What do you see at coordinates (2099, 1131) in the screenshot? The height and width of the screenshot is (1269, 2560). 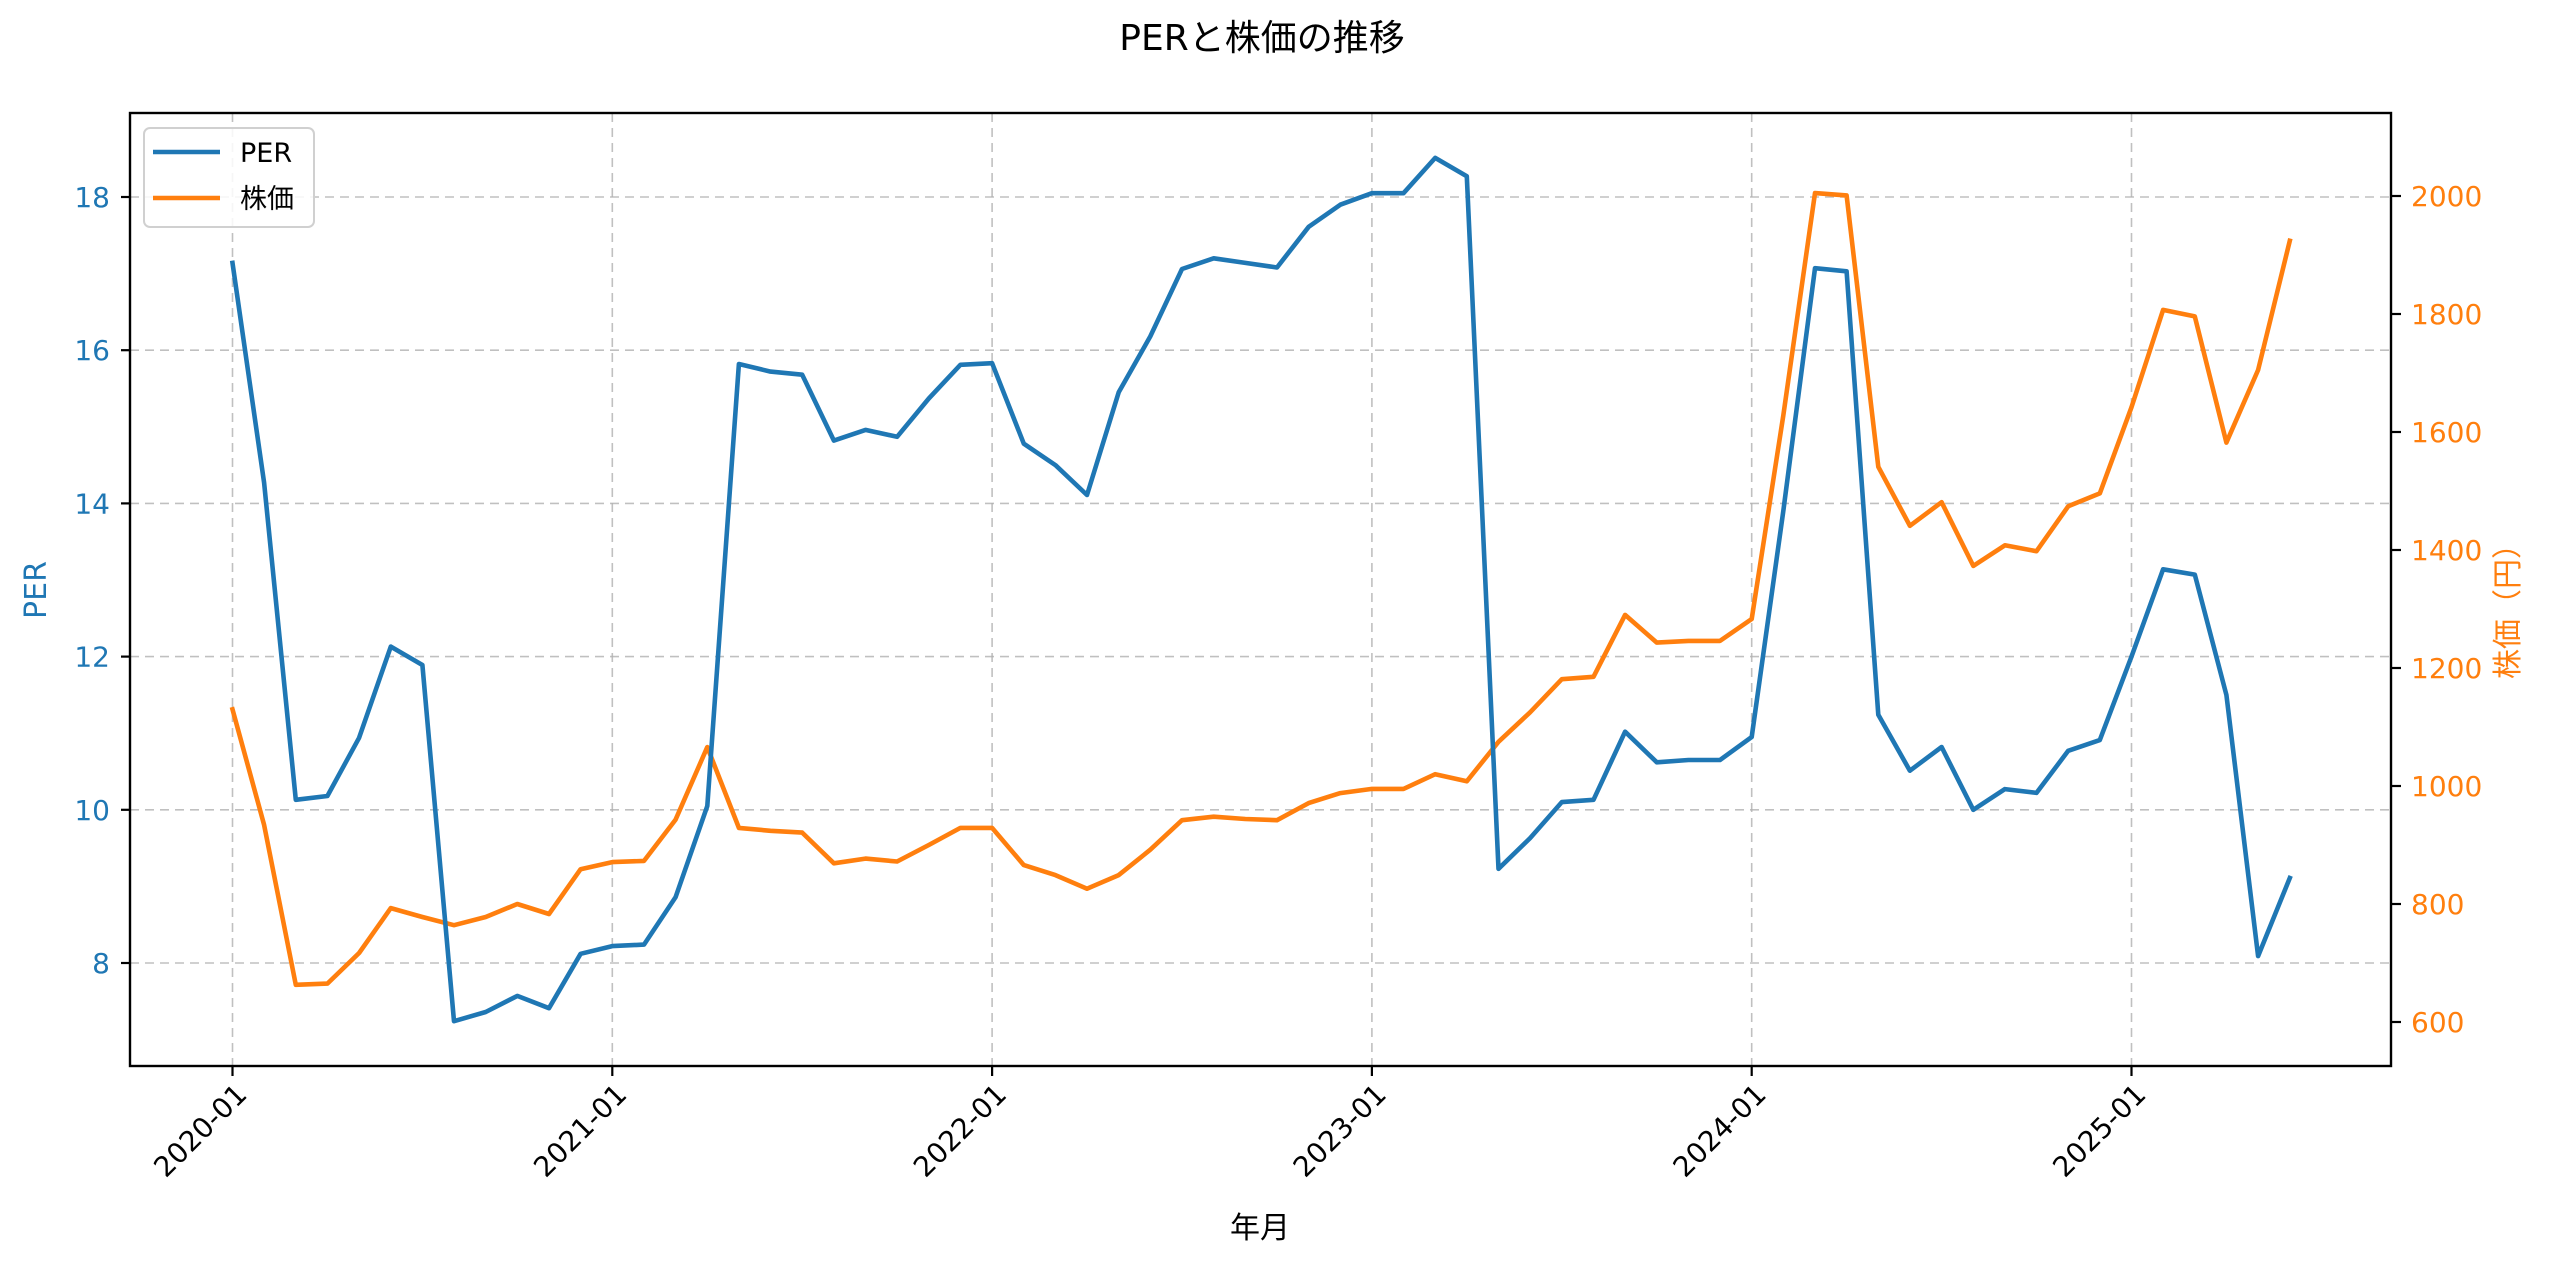 I see `x-tick-label: 2025-01` at bounding box center [2099, 1131].